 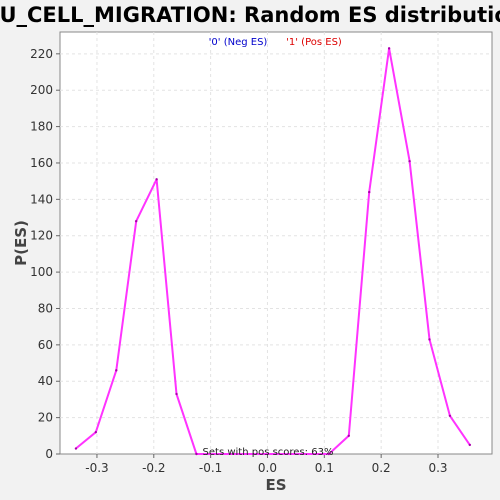 What do you see at coordinates (381, 468) in the screenshot?
I see `x-tick-label: 0.2` at bounding box center [381, 468].